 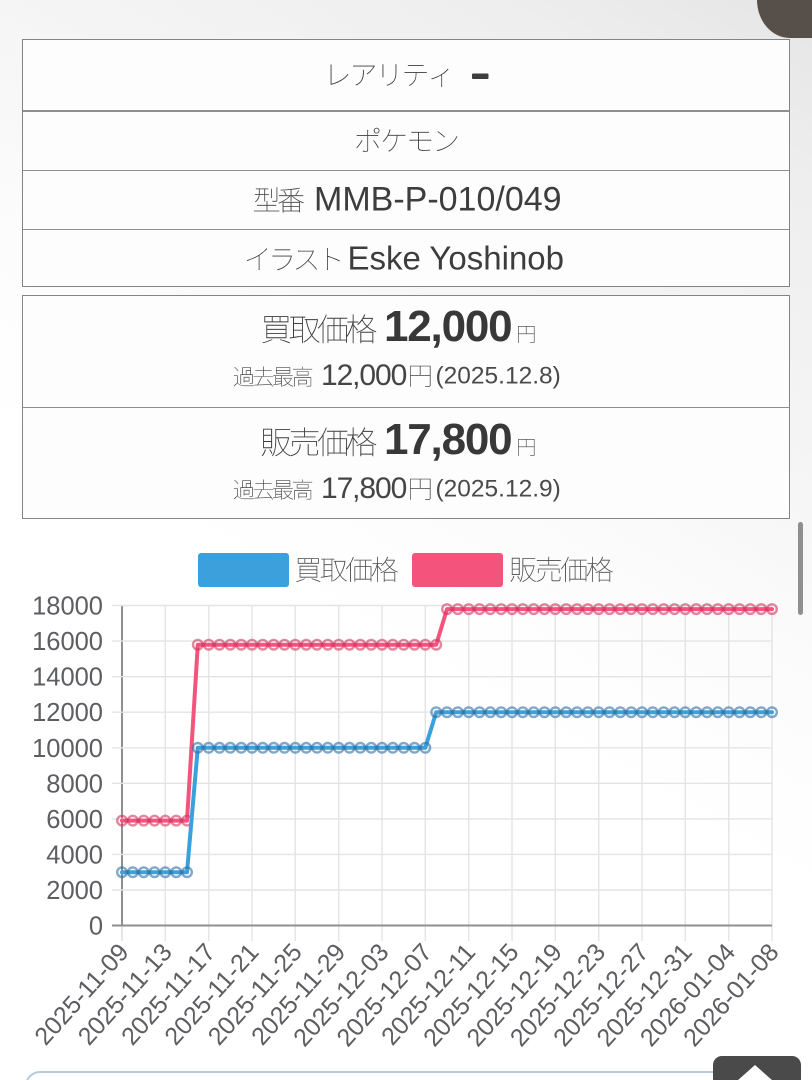 I want to click on svg-text: 6000, so click(x=74, y=820).